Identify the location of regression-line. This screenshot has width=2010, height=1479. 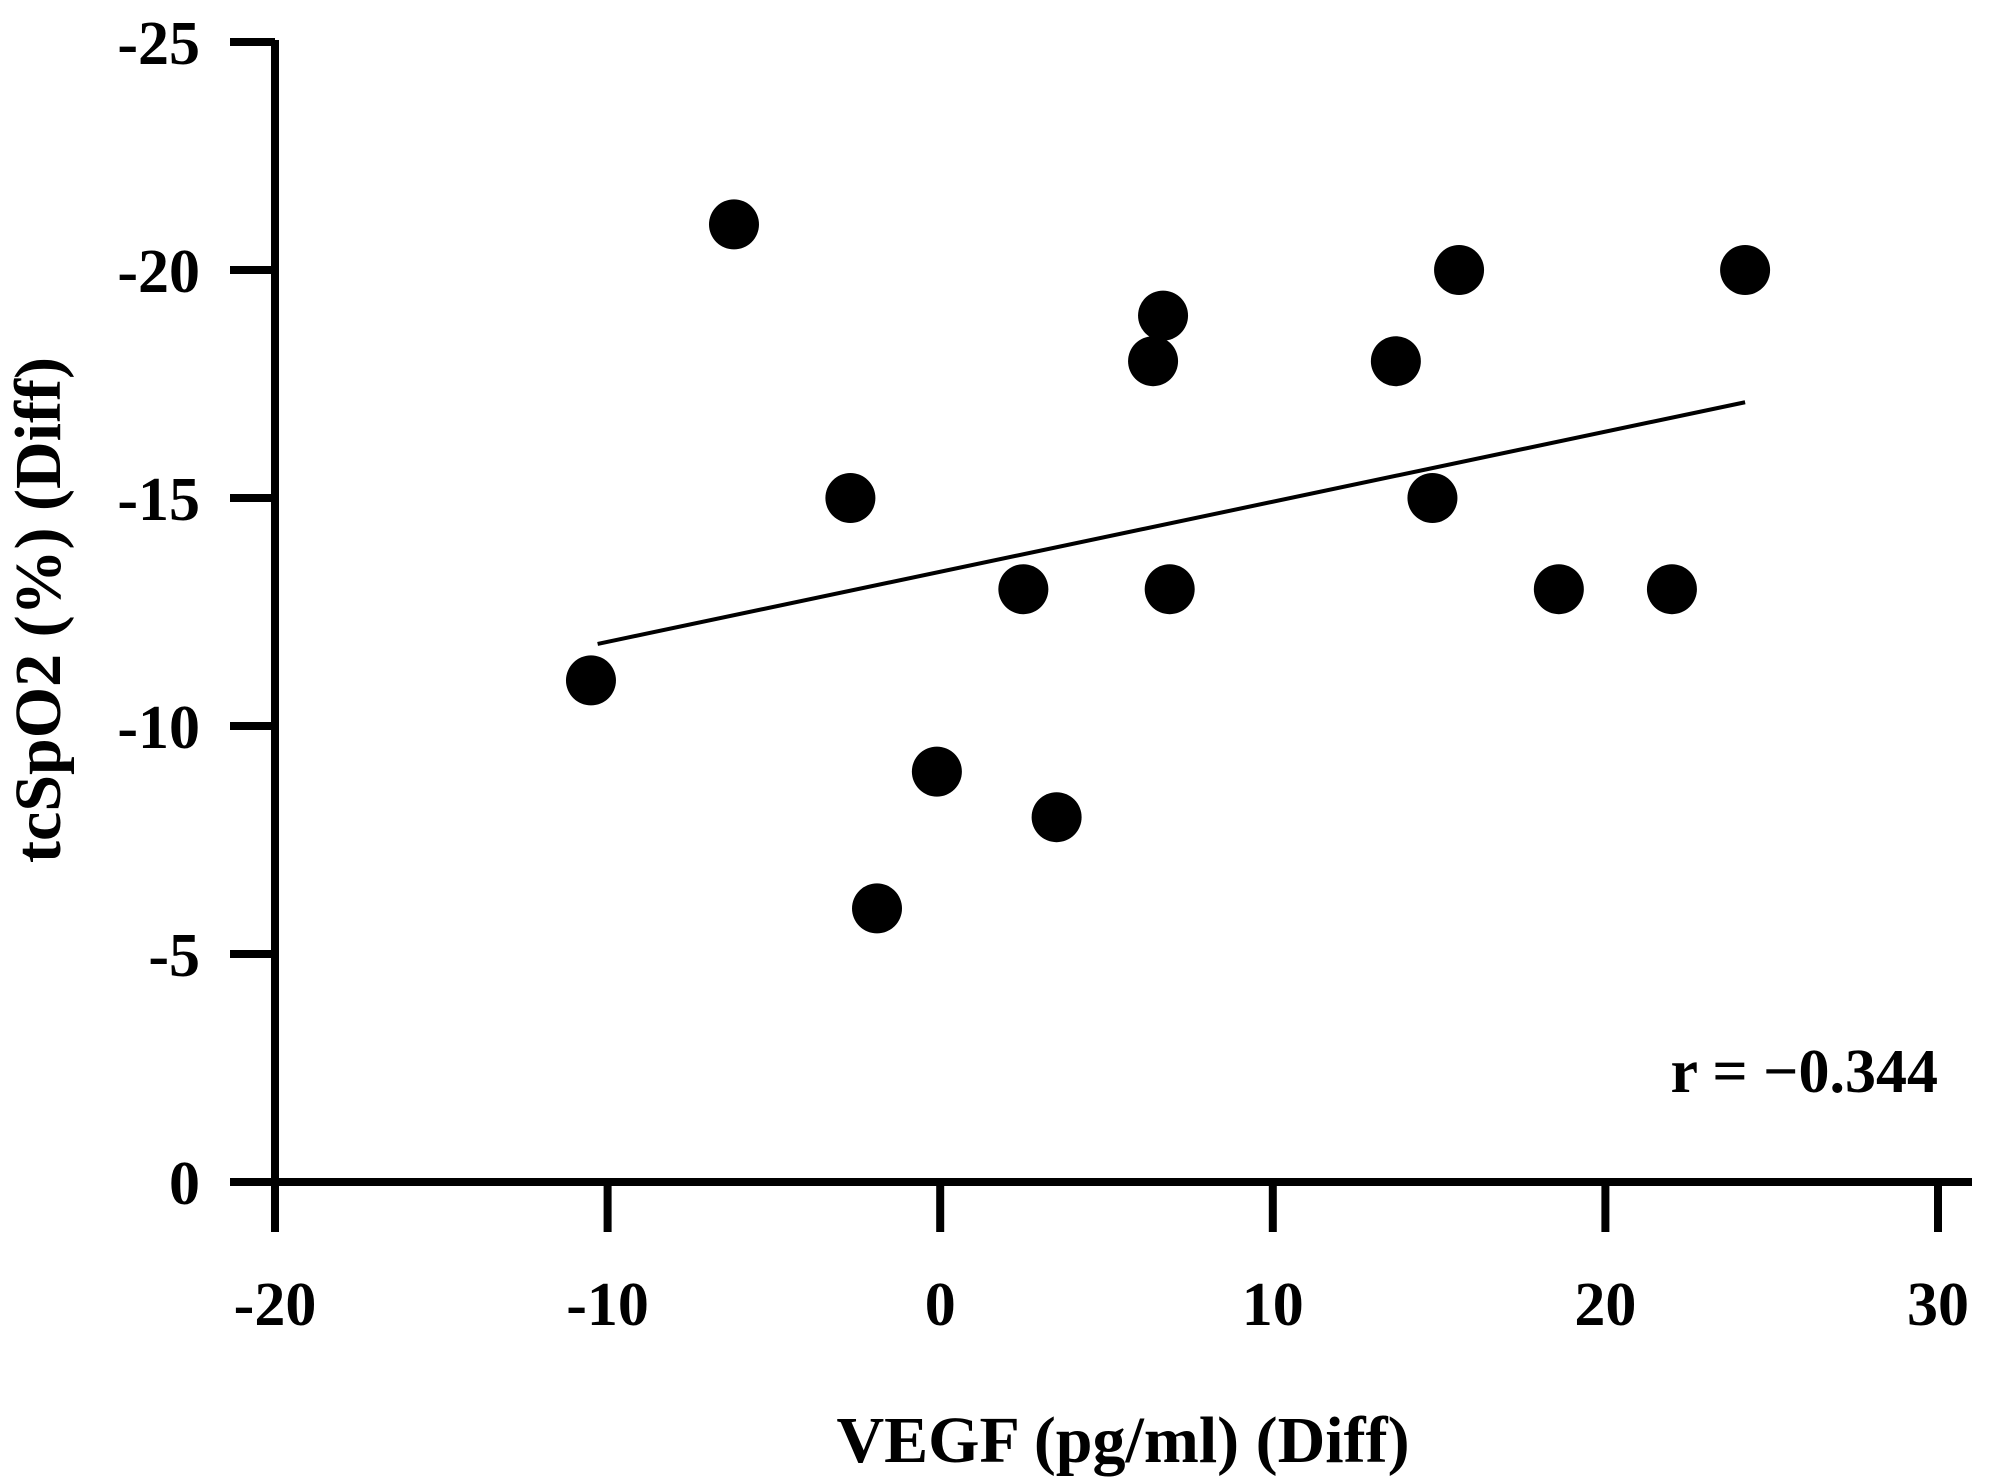
(1171, 523).